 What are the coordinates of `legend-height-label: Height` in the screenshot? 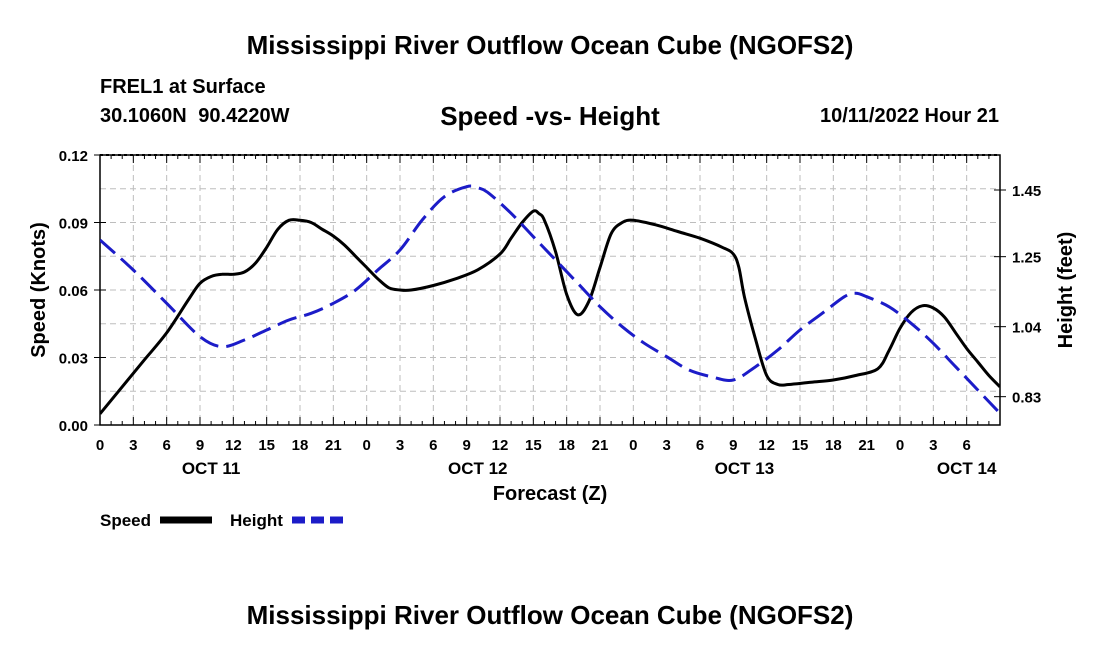 It's located at (256, 520).